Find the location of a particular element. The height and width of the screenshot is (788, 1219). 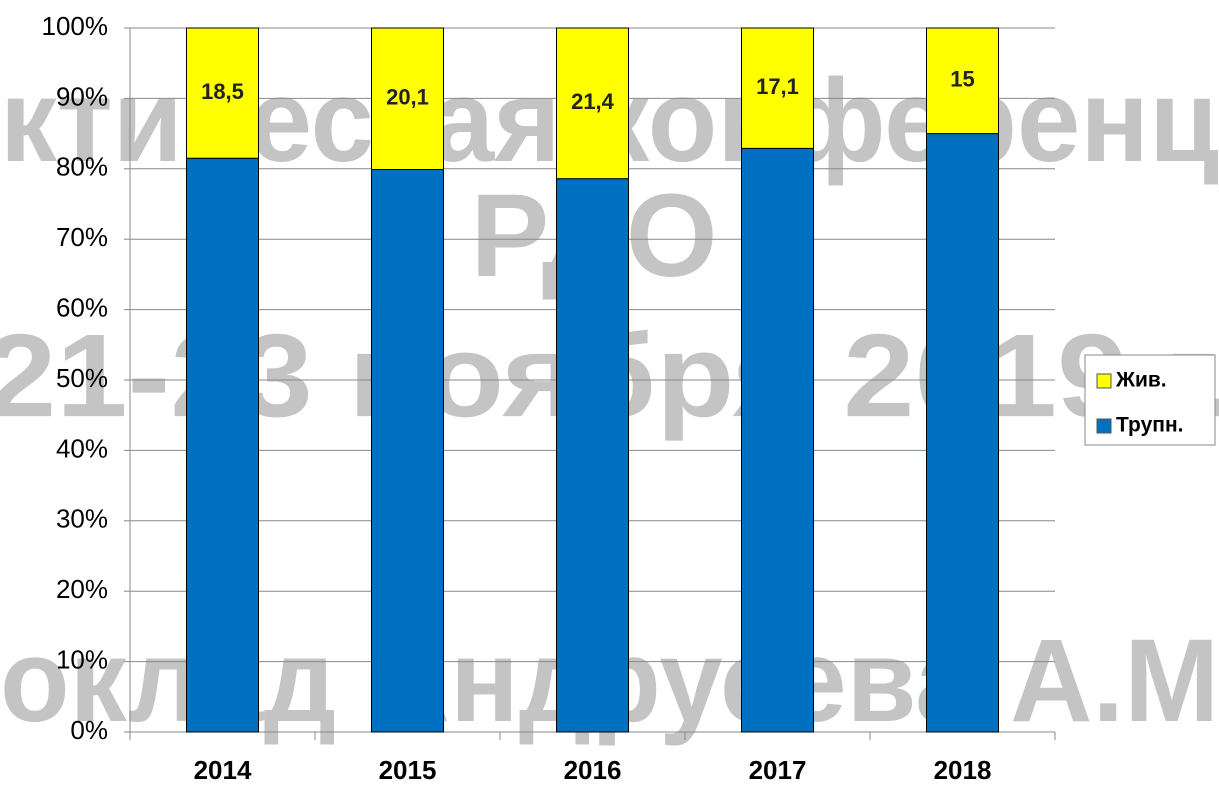

y-tick-label: 0% is located at coordinates (89, 730).